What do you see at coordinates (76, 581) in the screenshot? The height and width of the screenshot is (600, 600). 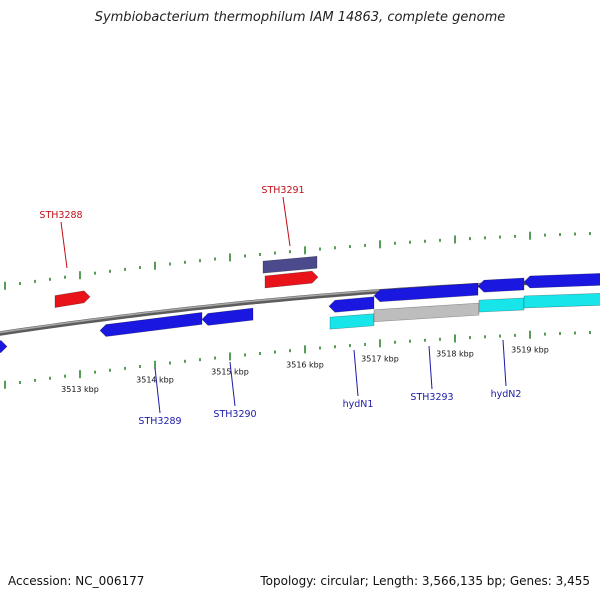 I see `accession-label: Accession: NC_006177` at bounding box center [76, 581].